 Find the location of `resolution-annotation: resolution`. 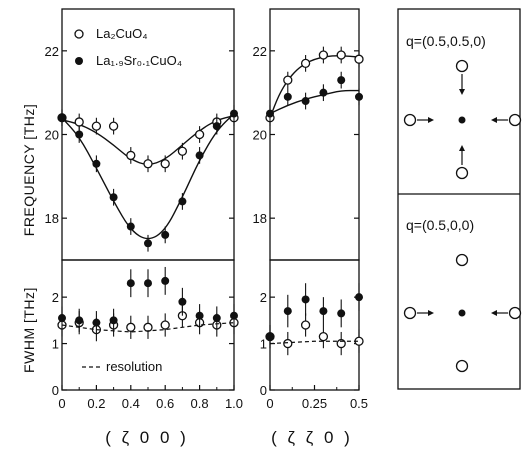

resolution-annotation: resolution is located at coordinates (134, 366).